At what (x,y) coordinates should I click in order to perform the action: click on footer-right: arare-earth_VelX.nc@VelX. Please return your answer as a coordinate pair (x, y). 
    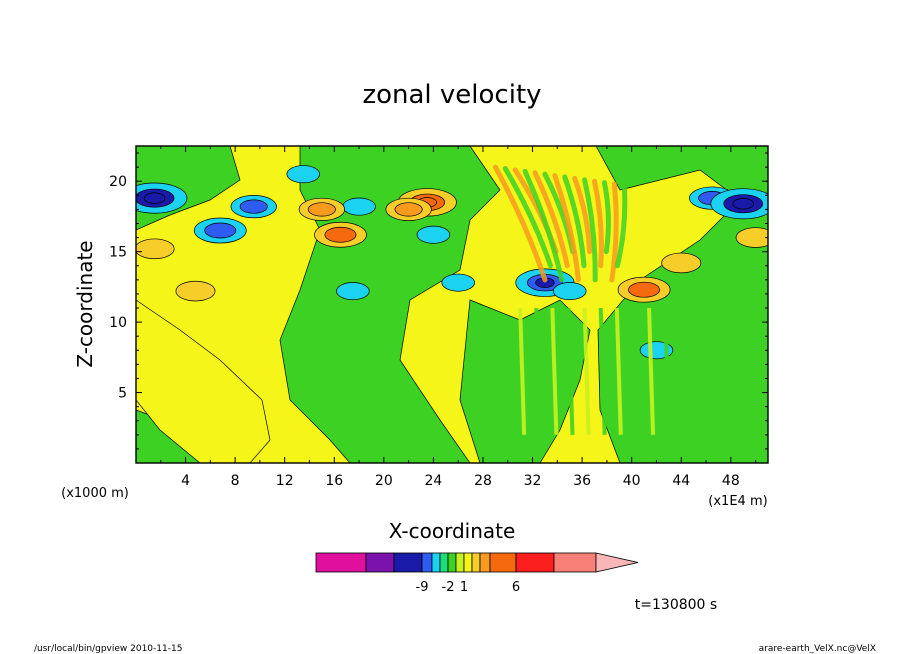
    Looking at the image, I should click on (817, 649).